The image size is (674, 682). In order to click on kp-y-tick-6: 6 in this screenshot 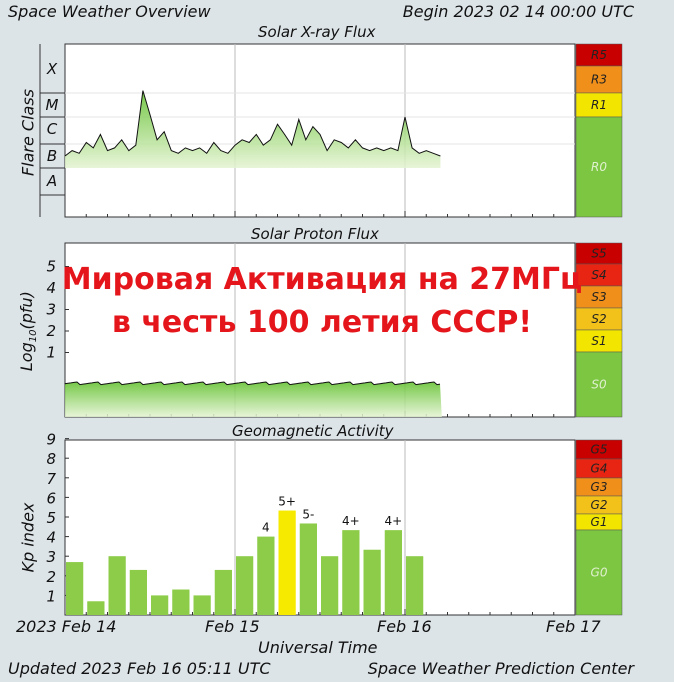, I will do `click(51, 498)`.